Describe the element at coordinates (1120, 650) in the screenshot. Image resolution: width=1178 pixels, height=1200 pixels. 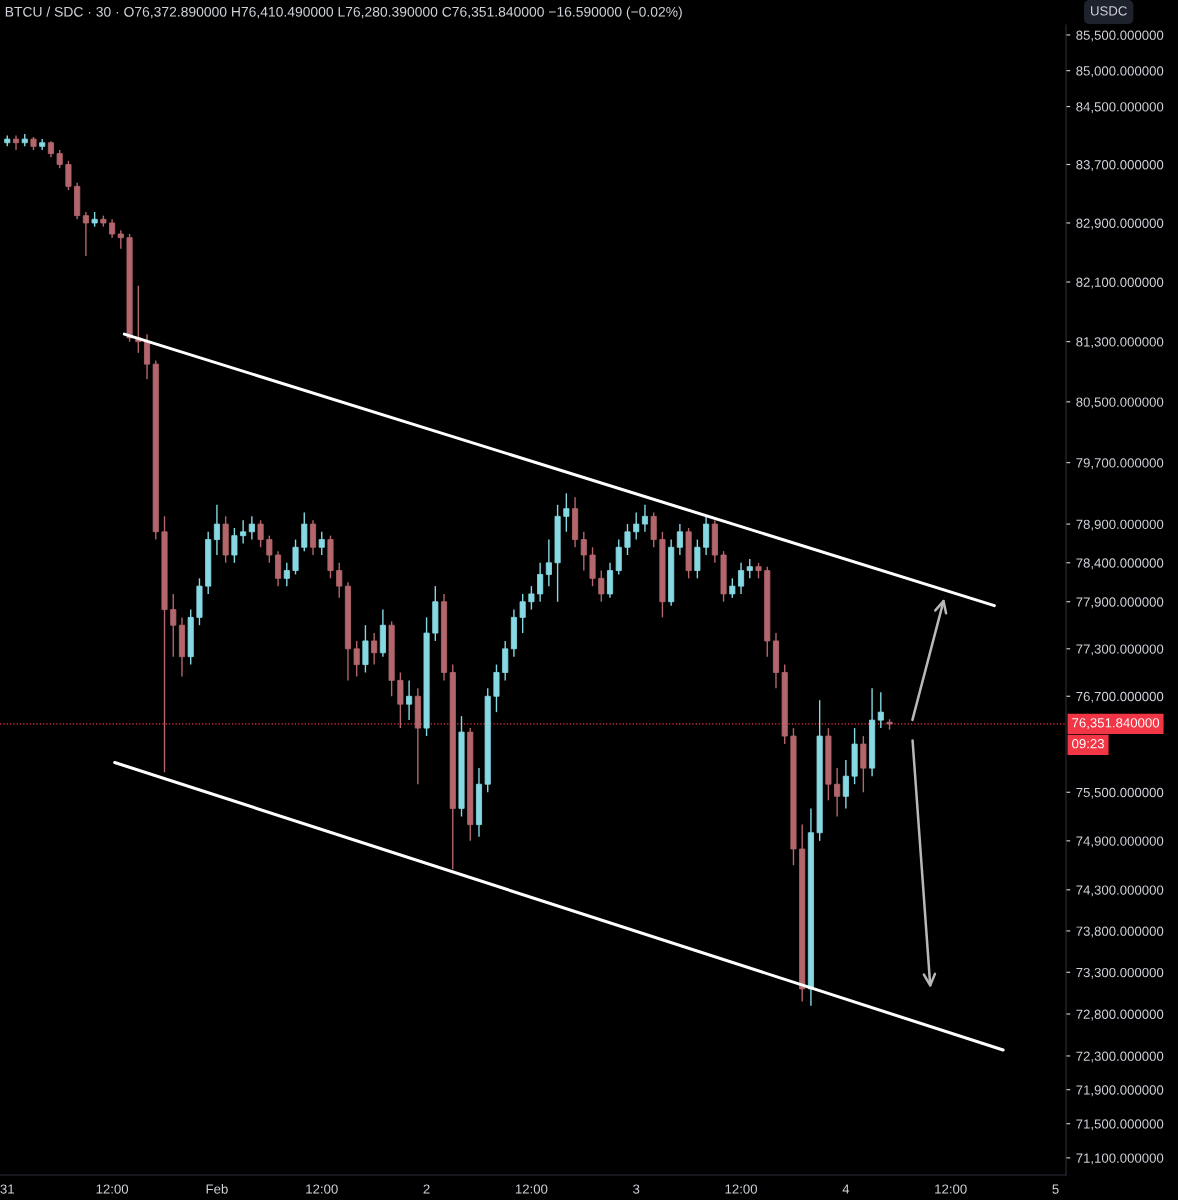
I see `y-tick-label: 77,300.000000` at that location.